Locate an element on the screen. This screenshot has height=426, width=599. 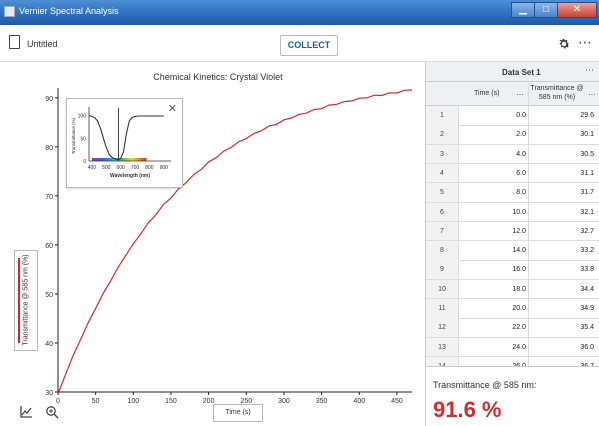
table-row: 9 16.0 33.8 is located at coordinates (512, 270).